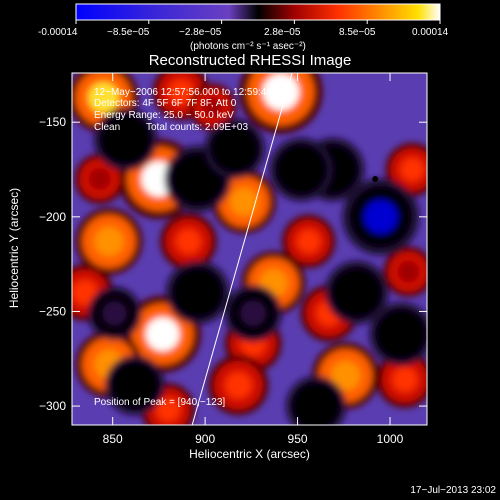 This screenshot has width=500, height=500. I want to click on detectors-label: Detectors: 4F 5F 6F 7F 8F, Att 0, so click(165, 103).